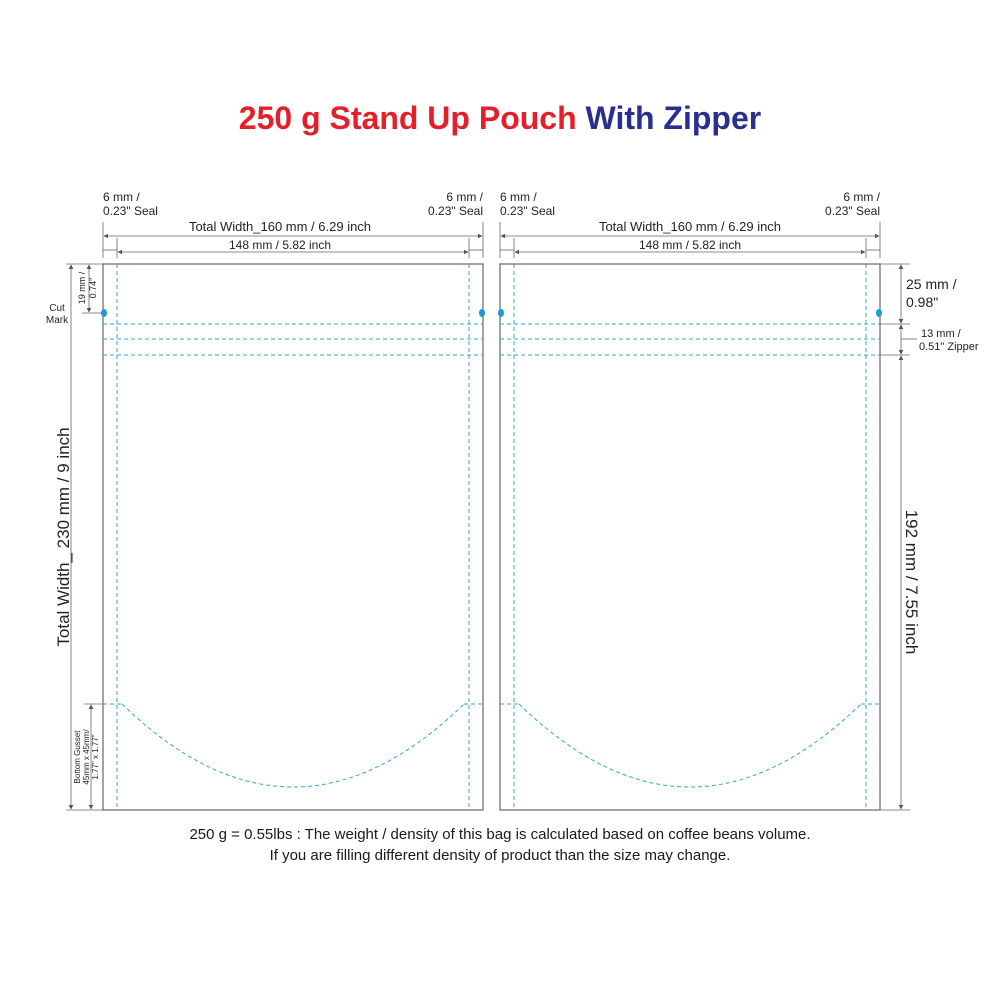 This screenshot has height=1000, width=1000. I want to click on left-total-height-label: Total Width_ 230 mm / 9 inch, so click(63, 536).